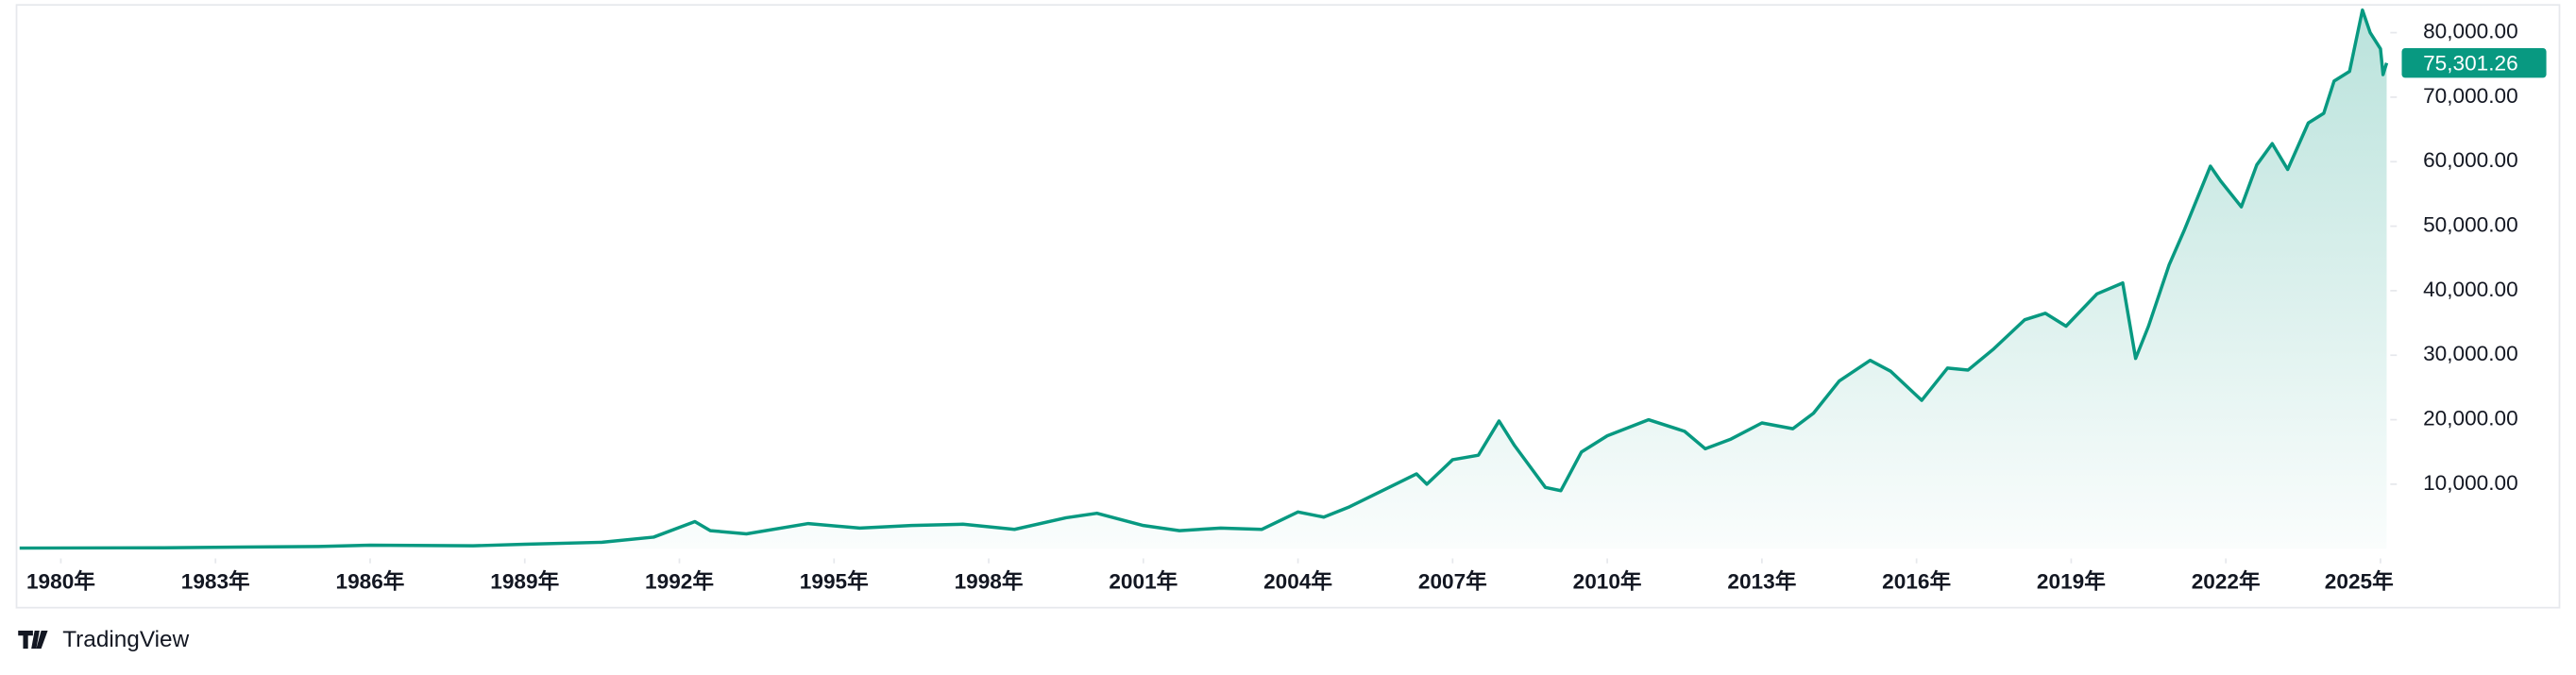 The width and height of the screenshot is (2576, 675). I want to click on last-price-tag, so click(2474, 63).